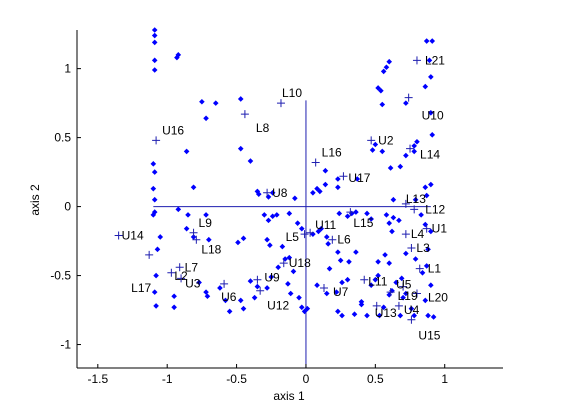 The height and width of the screenshot is (415, 561). What do you see at coordinates (435, 269) in the screenshot?
I see `annotation-label: L1` at bounding box center [435, 269].